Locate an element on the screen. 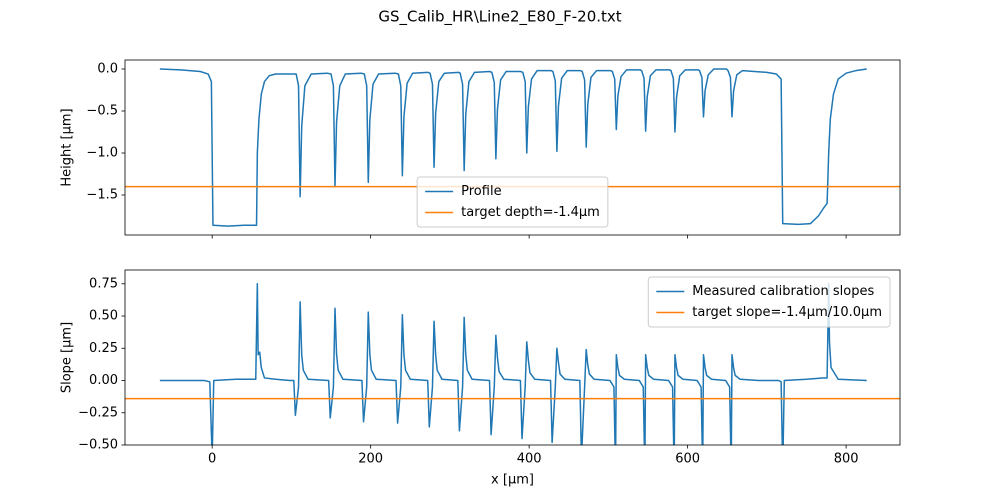  y-tick-label: −0.50 is located at coordinates (98, 445).